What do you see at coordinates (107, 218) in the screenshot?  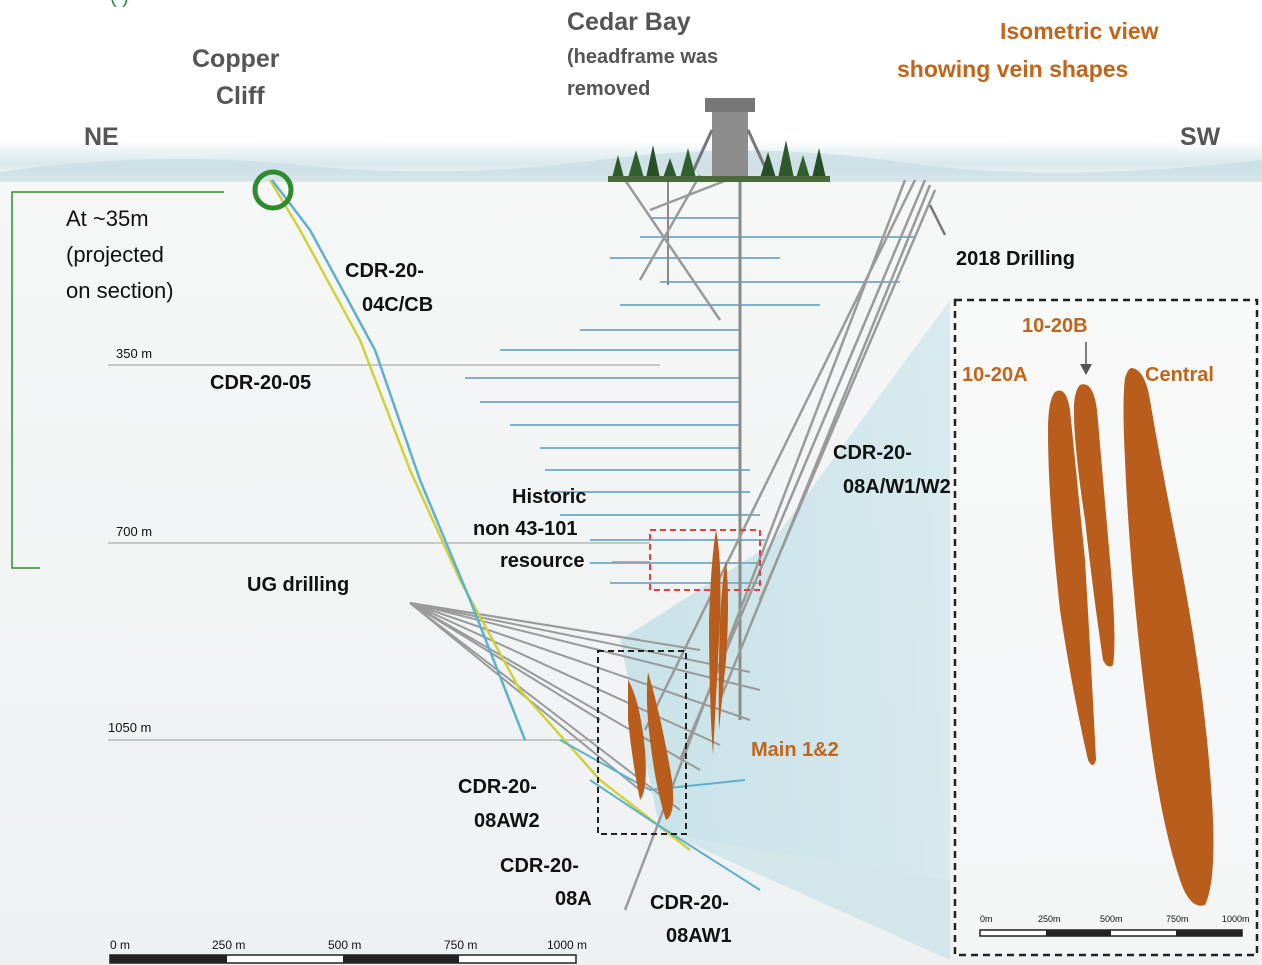 I see `note-line-1: At ~35m` at bounding box center [107, 218].